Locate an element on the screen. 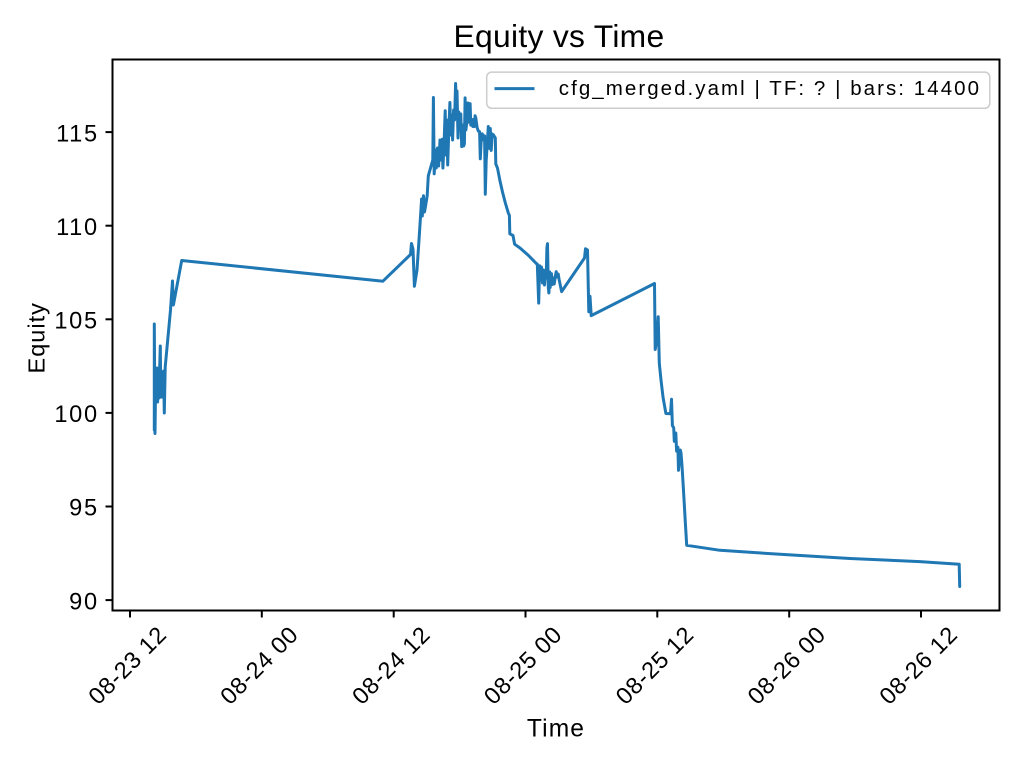  svg-text: Equity is located at coordinates (37, 337).